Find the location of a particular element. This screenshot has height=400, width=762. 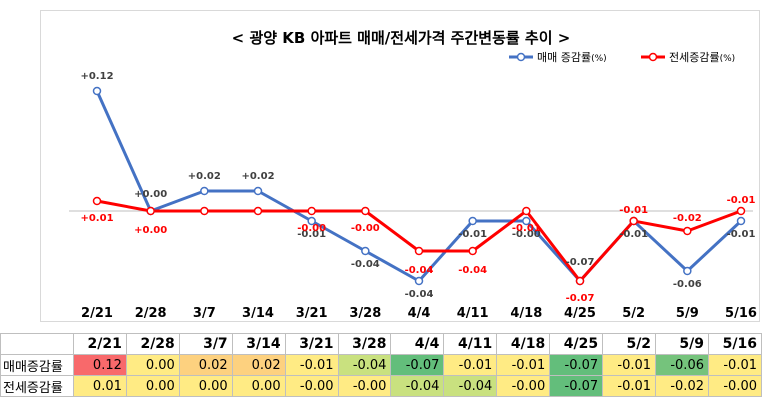

x-tick-label: 2/21 is located at coordinates (97, 313).